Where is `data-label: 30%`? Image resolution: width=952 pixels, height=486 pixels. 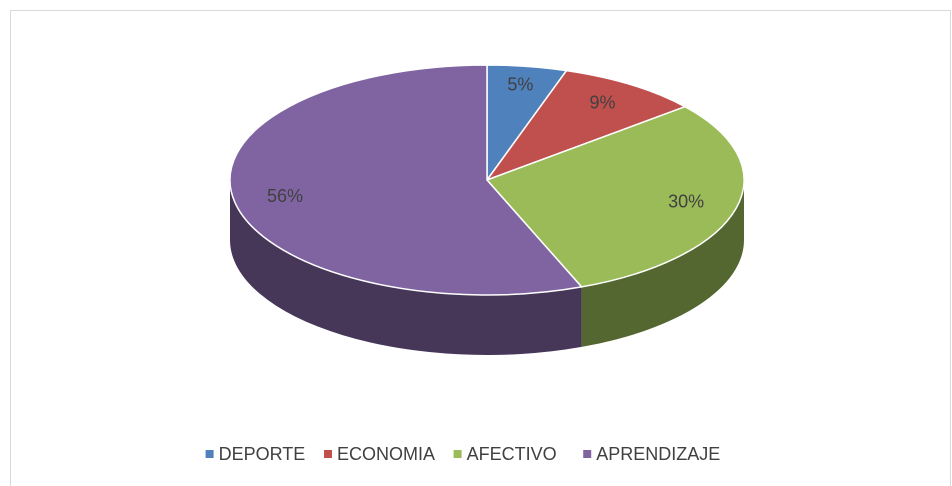 data-label: 30% is located at coordinates (686, 202).